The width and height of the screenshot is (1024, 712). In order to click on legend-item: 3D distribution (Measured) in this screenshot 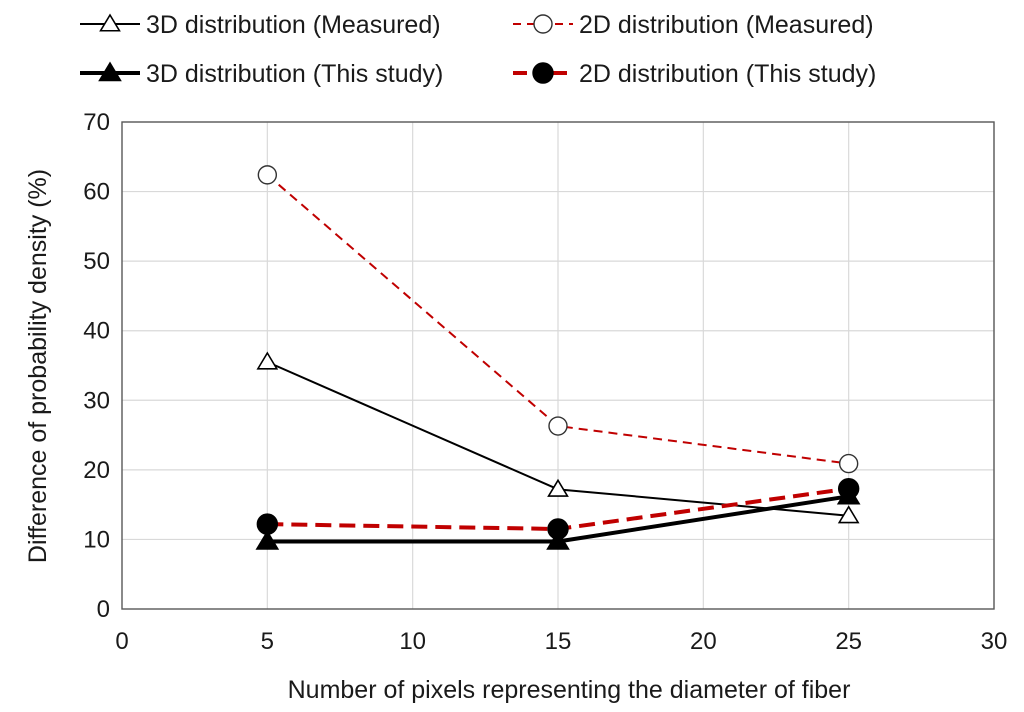, I will do `click(260, 25)`.